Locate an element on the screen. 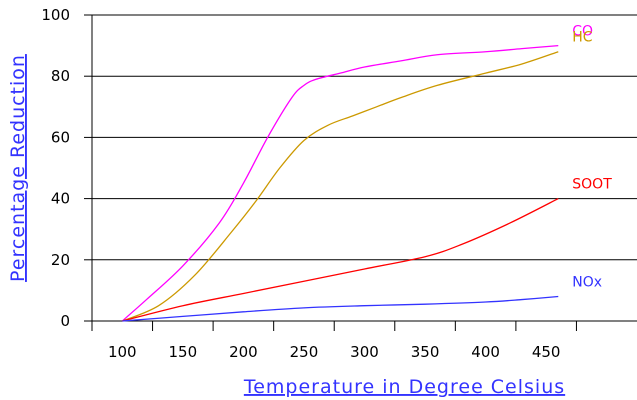 The height and width of the screenshot is (400, 637). y-tick-label: 20 is located at coordinates (60, 260).